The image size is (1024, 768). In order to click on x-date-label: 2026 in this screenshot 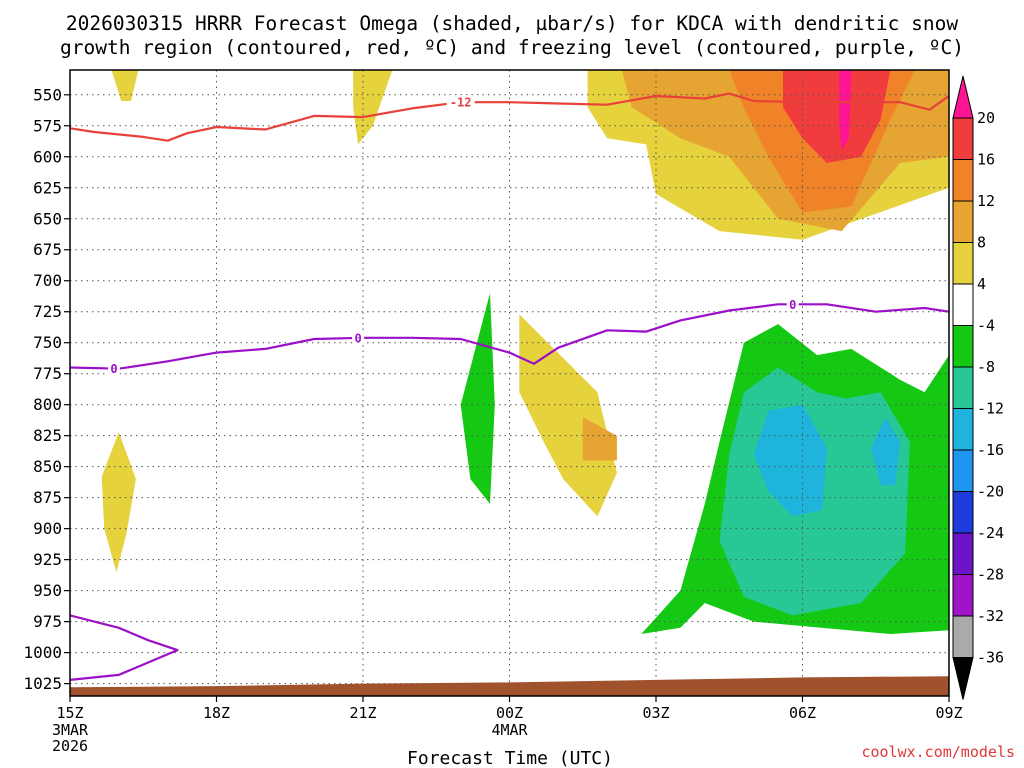, I will do `click(70, 746)`.